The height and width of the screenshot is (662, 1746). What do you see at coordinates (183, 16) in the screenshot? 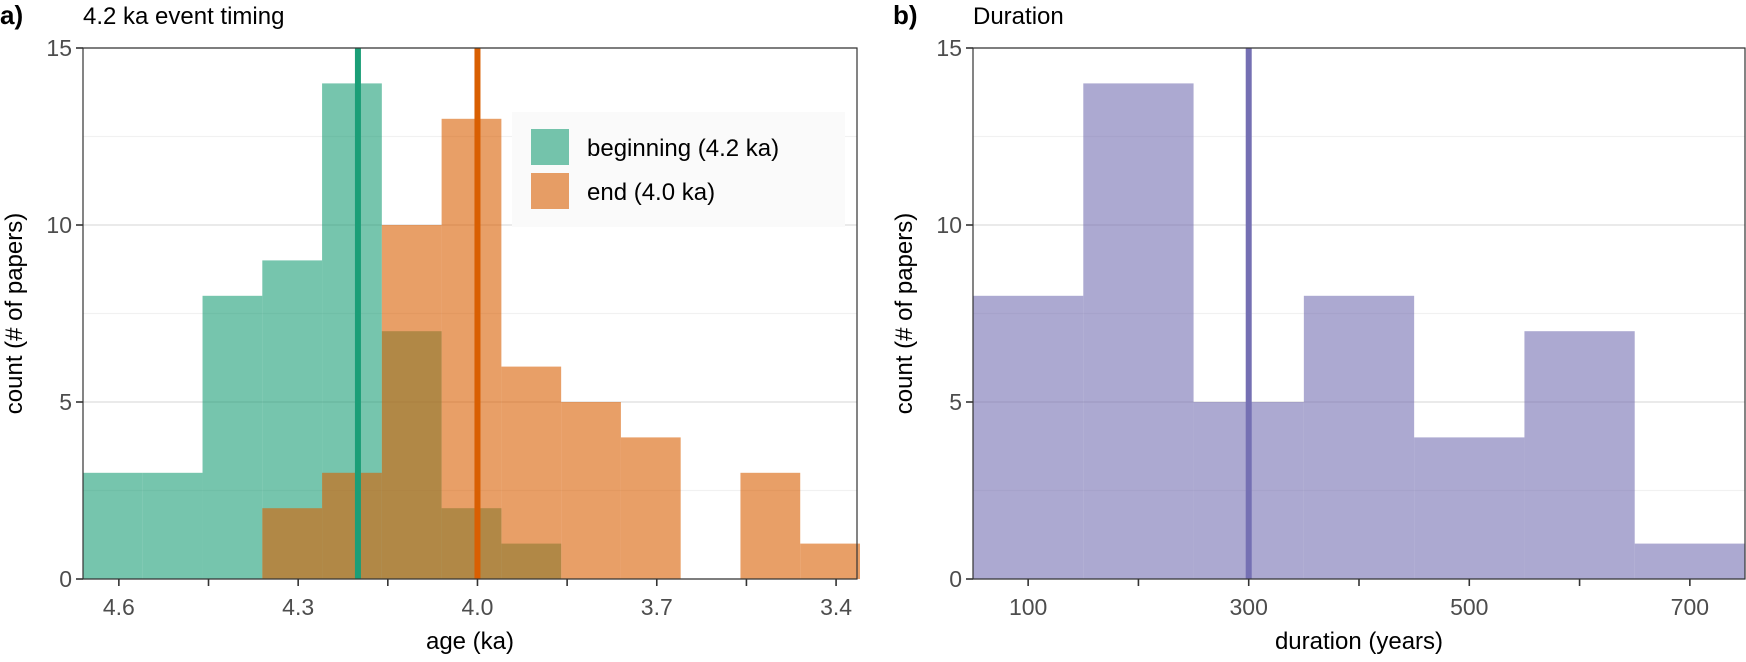
I see `panel-a-title: 4.2 ka event timing` at bounding box center [183, 16].